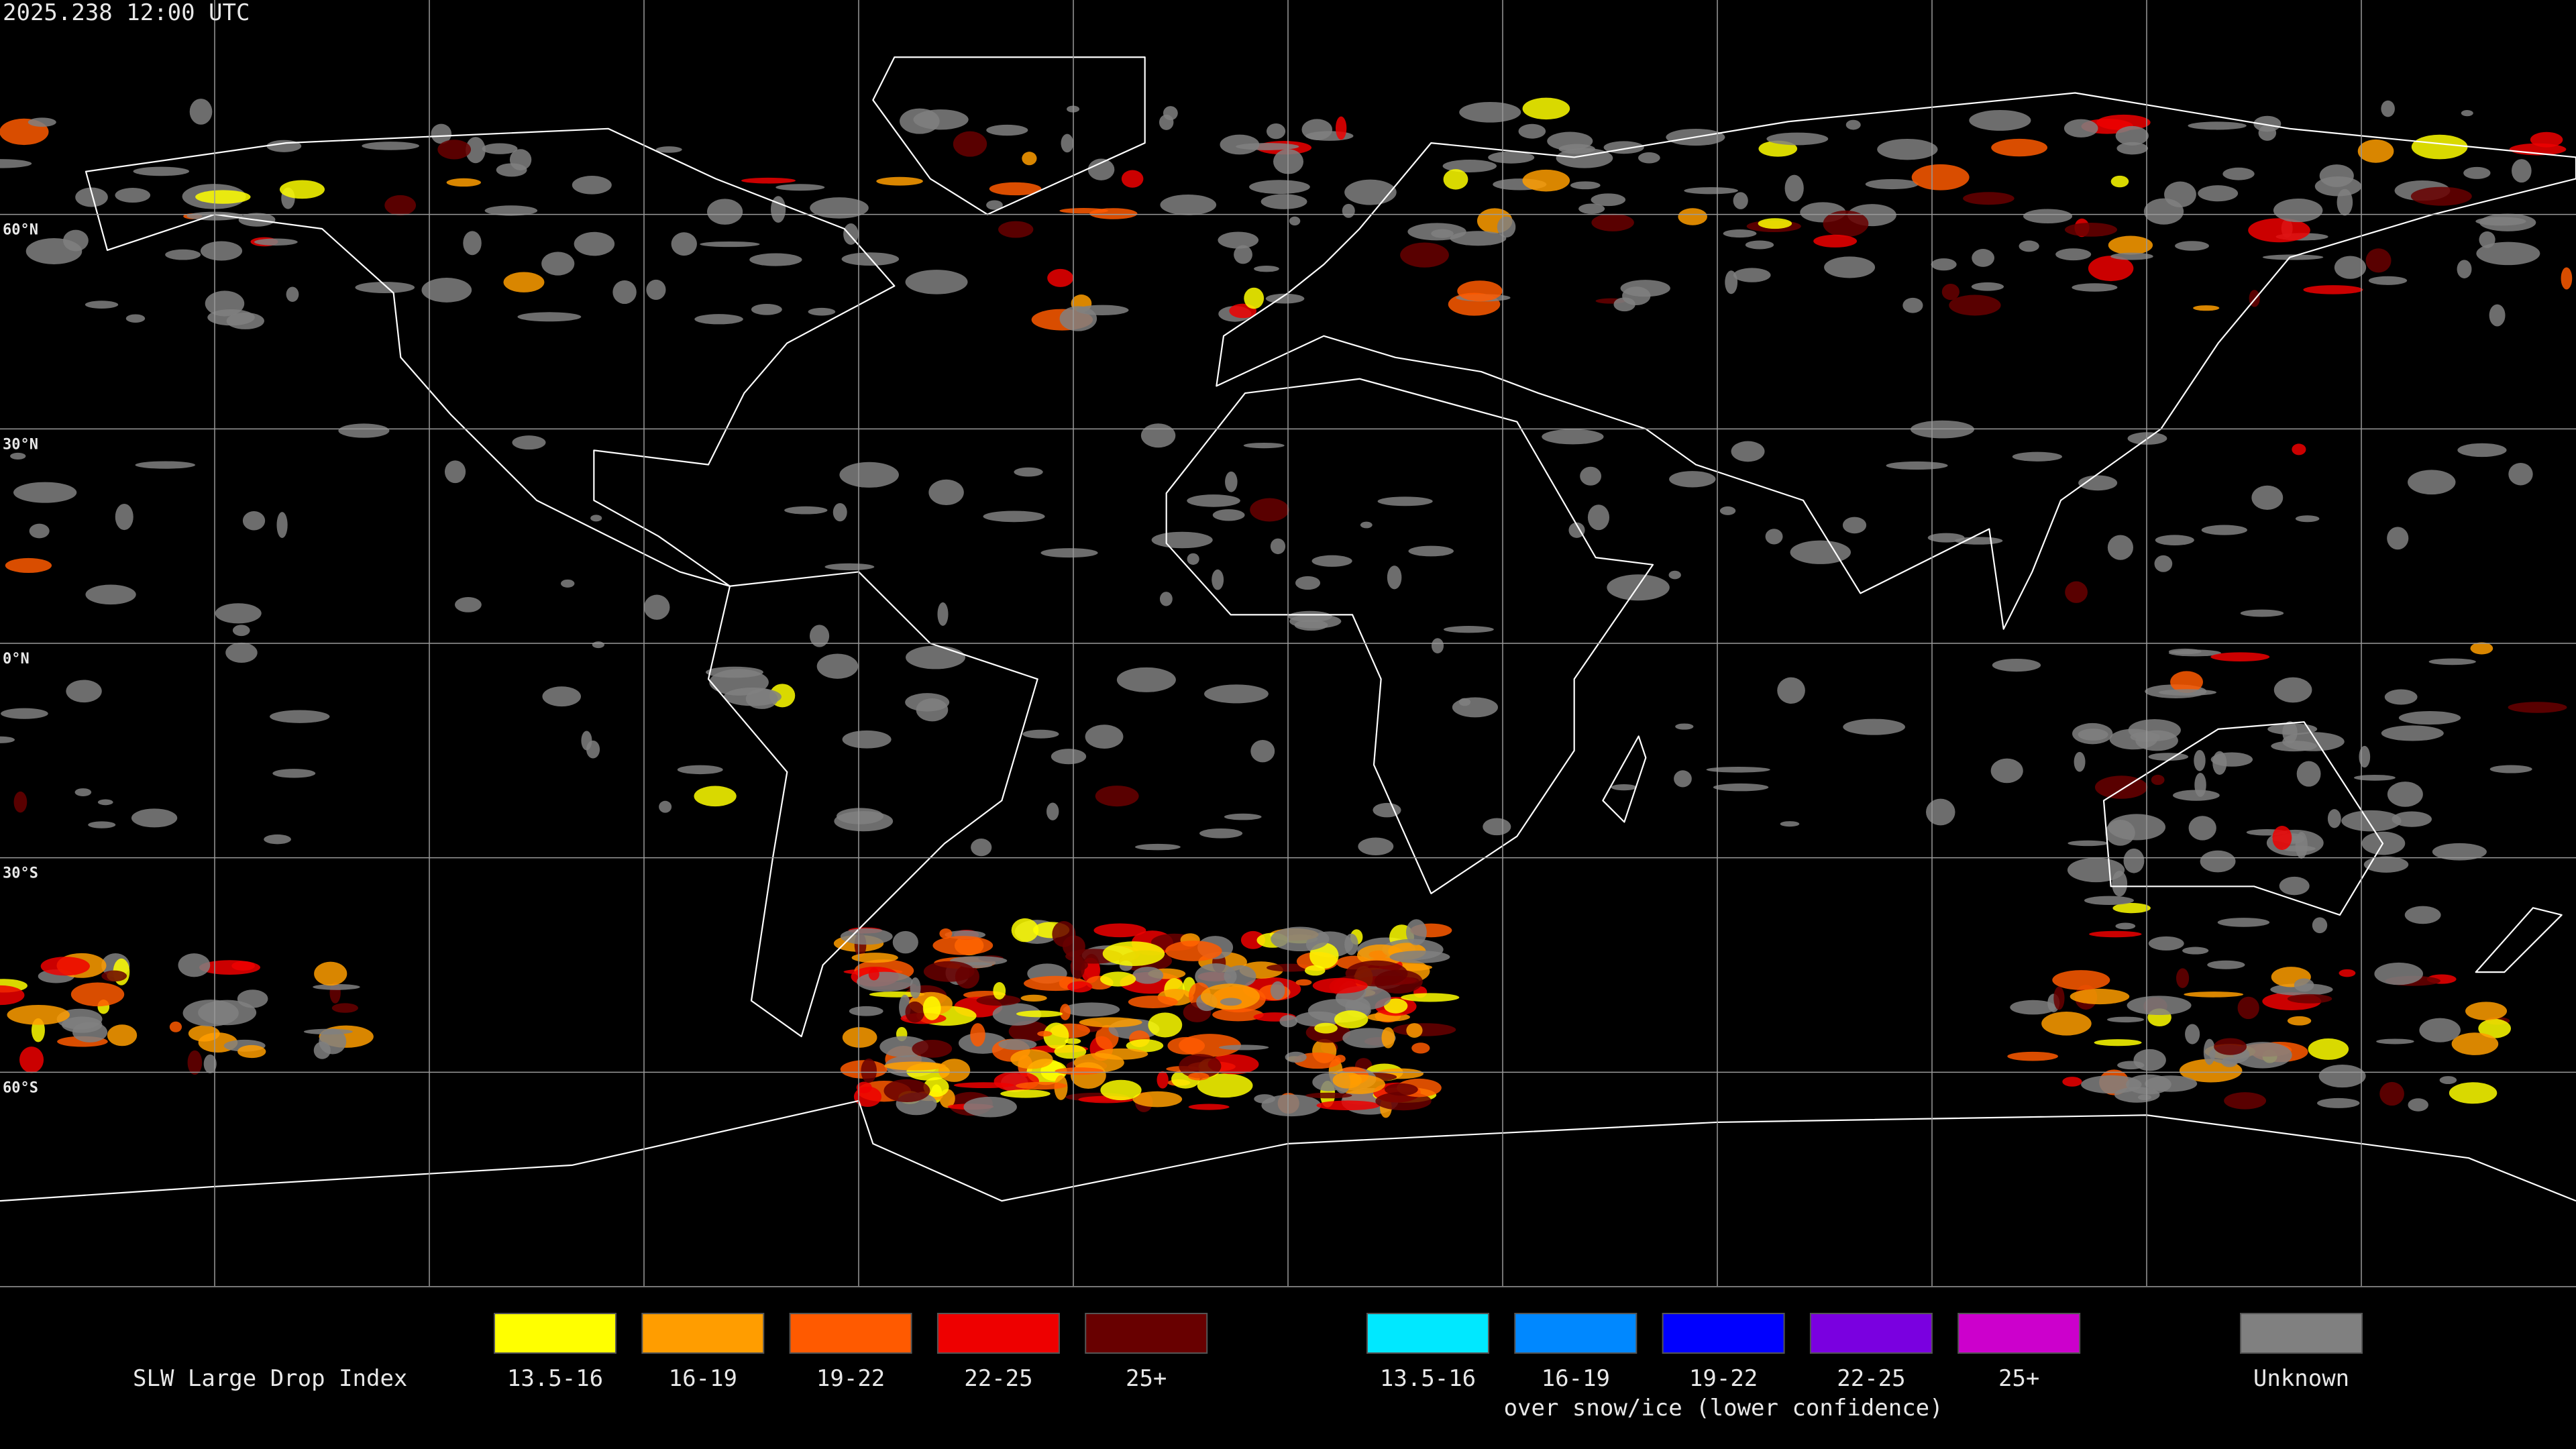 Image resolution: width=2576 pixels, height=1449 pixels. What do you see at coordinates (1428, 1378) in the screenshot?
I see `legend-label: 13.5-16` at bounding box center [1428, 1378].